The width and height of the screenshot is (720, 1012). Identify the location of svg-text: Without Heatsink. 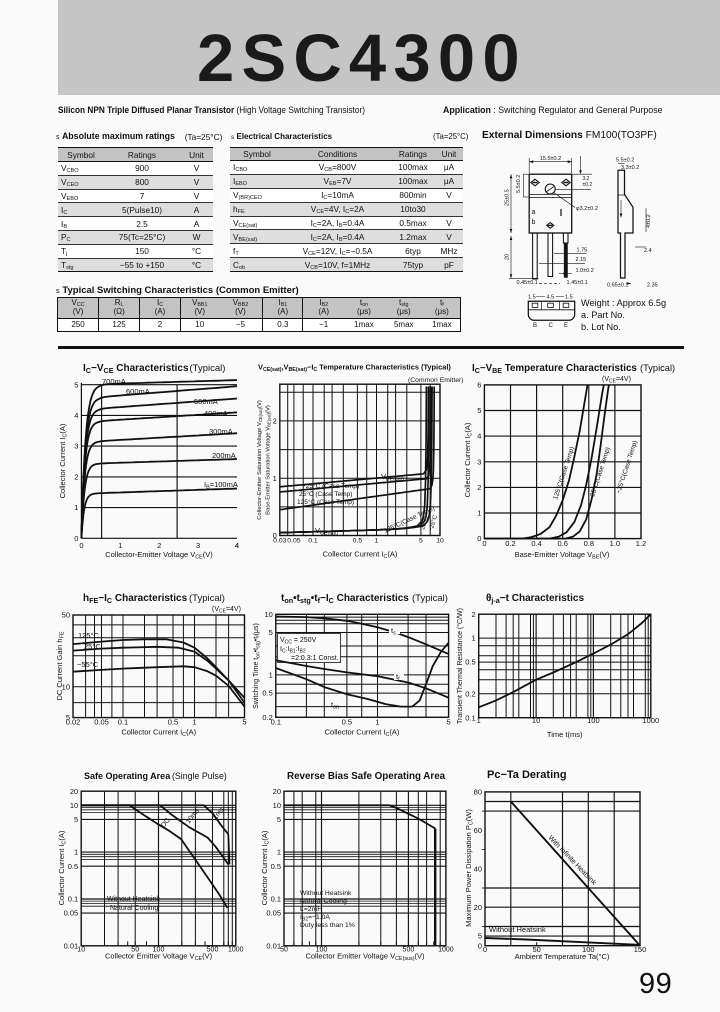
(517, 929).